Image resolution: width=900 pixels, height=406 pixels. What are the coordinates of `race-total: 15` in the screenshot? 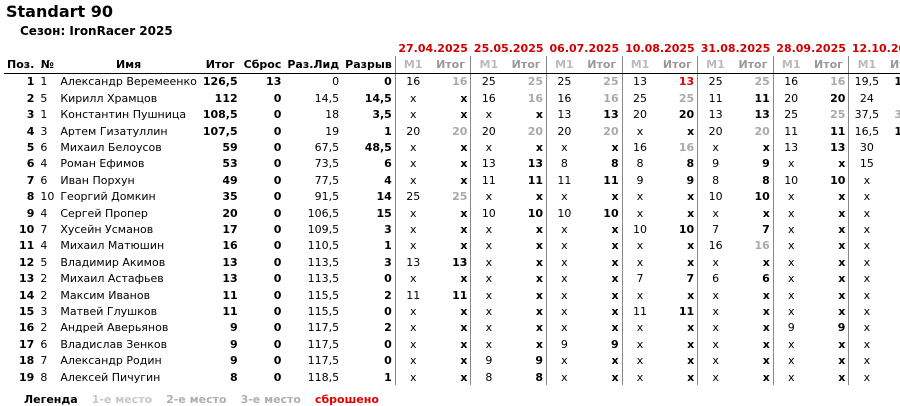 It's located at (892, 164).